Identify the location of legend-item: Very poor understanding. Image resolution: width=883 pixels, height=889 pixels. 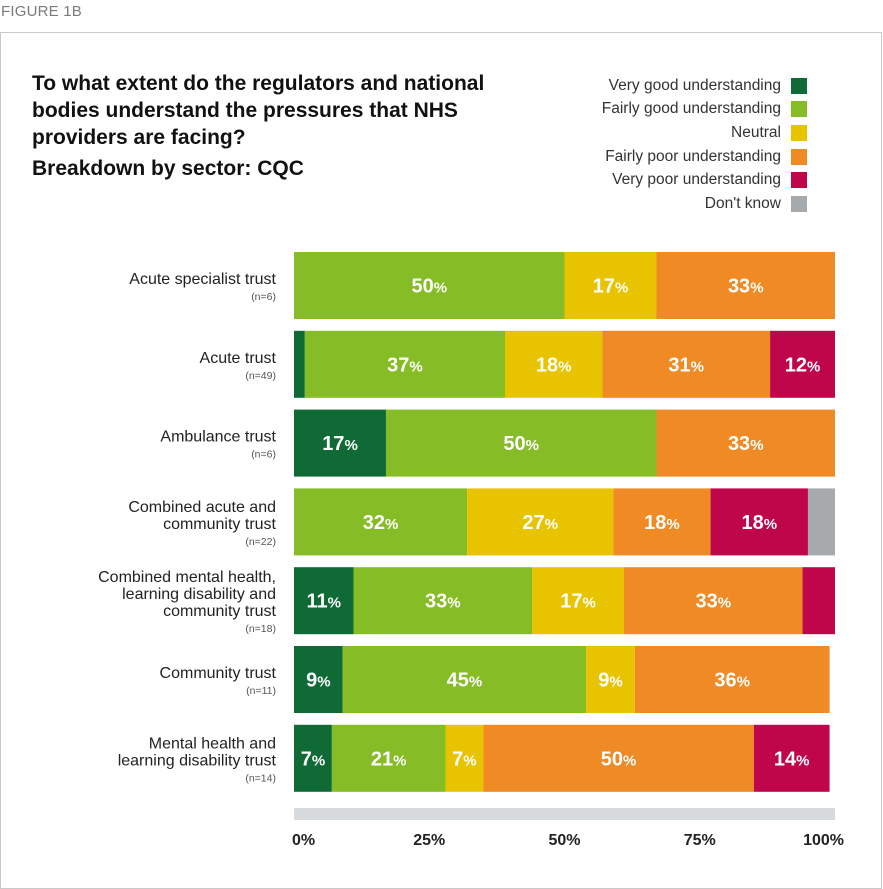
(704, 180).